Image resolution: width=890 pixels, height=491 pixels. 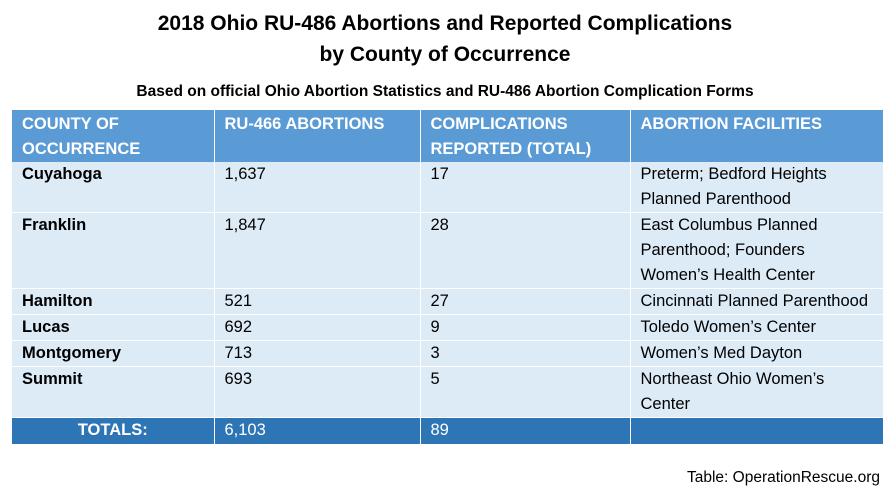 I want to click on cell-county: Hamilton, so click(x=113, y=301).